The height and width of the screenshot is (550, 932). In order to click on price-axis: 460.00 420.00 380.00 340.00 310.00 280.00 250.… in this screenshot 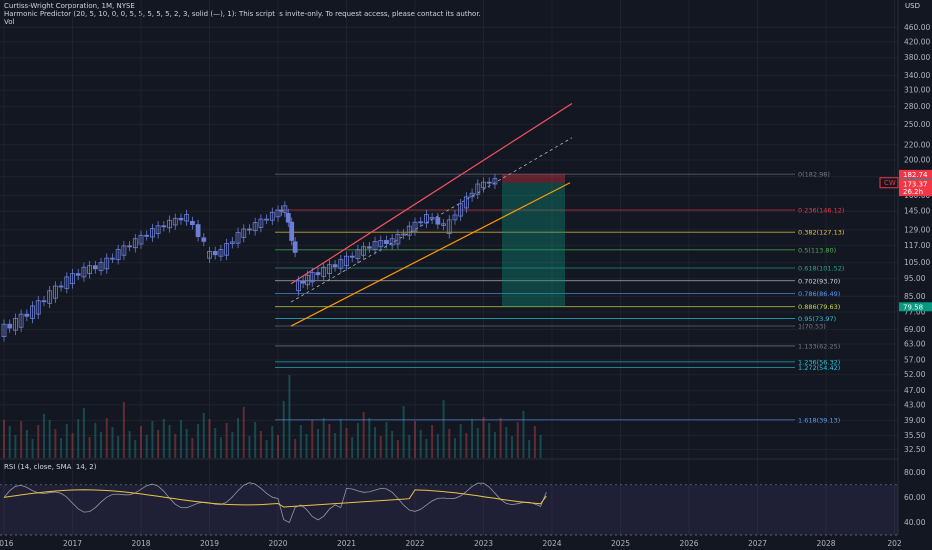, I will do `click(917, 275)`.